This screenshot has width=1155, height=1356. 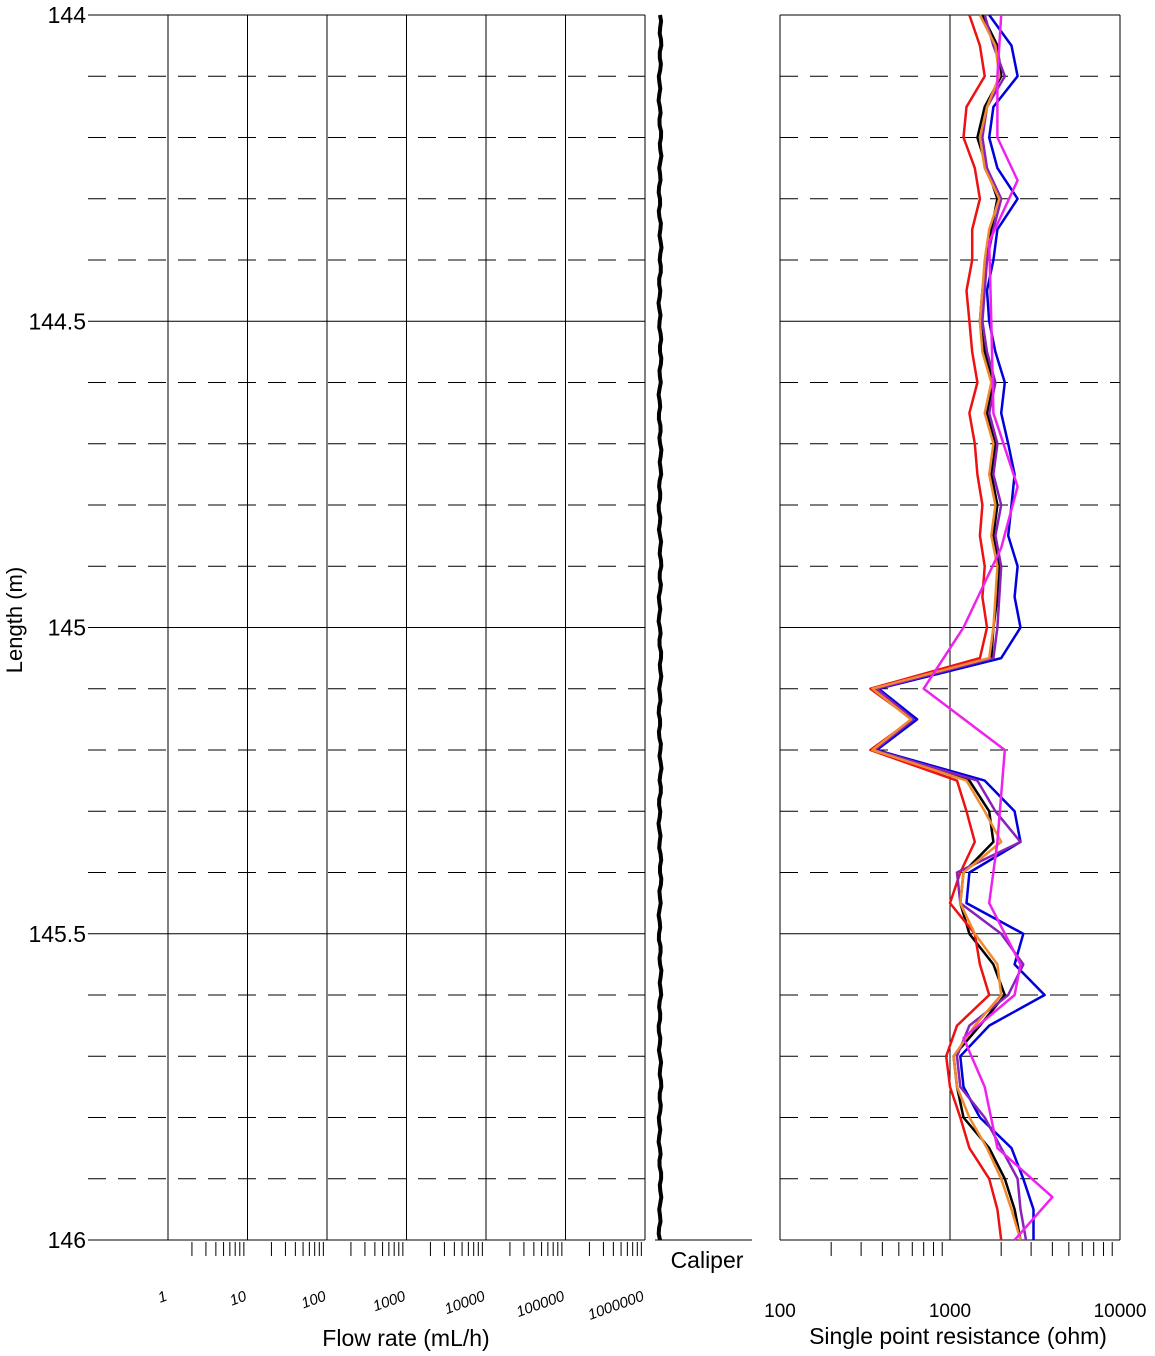 I want to click on flow-x-axis-title: Flow rate (mL/h), so click(x=405, y=1338).